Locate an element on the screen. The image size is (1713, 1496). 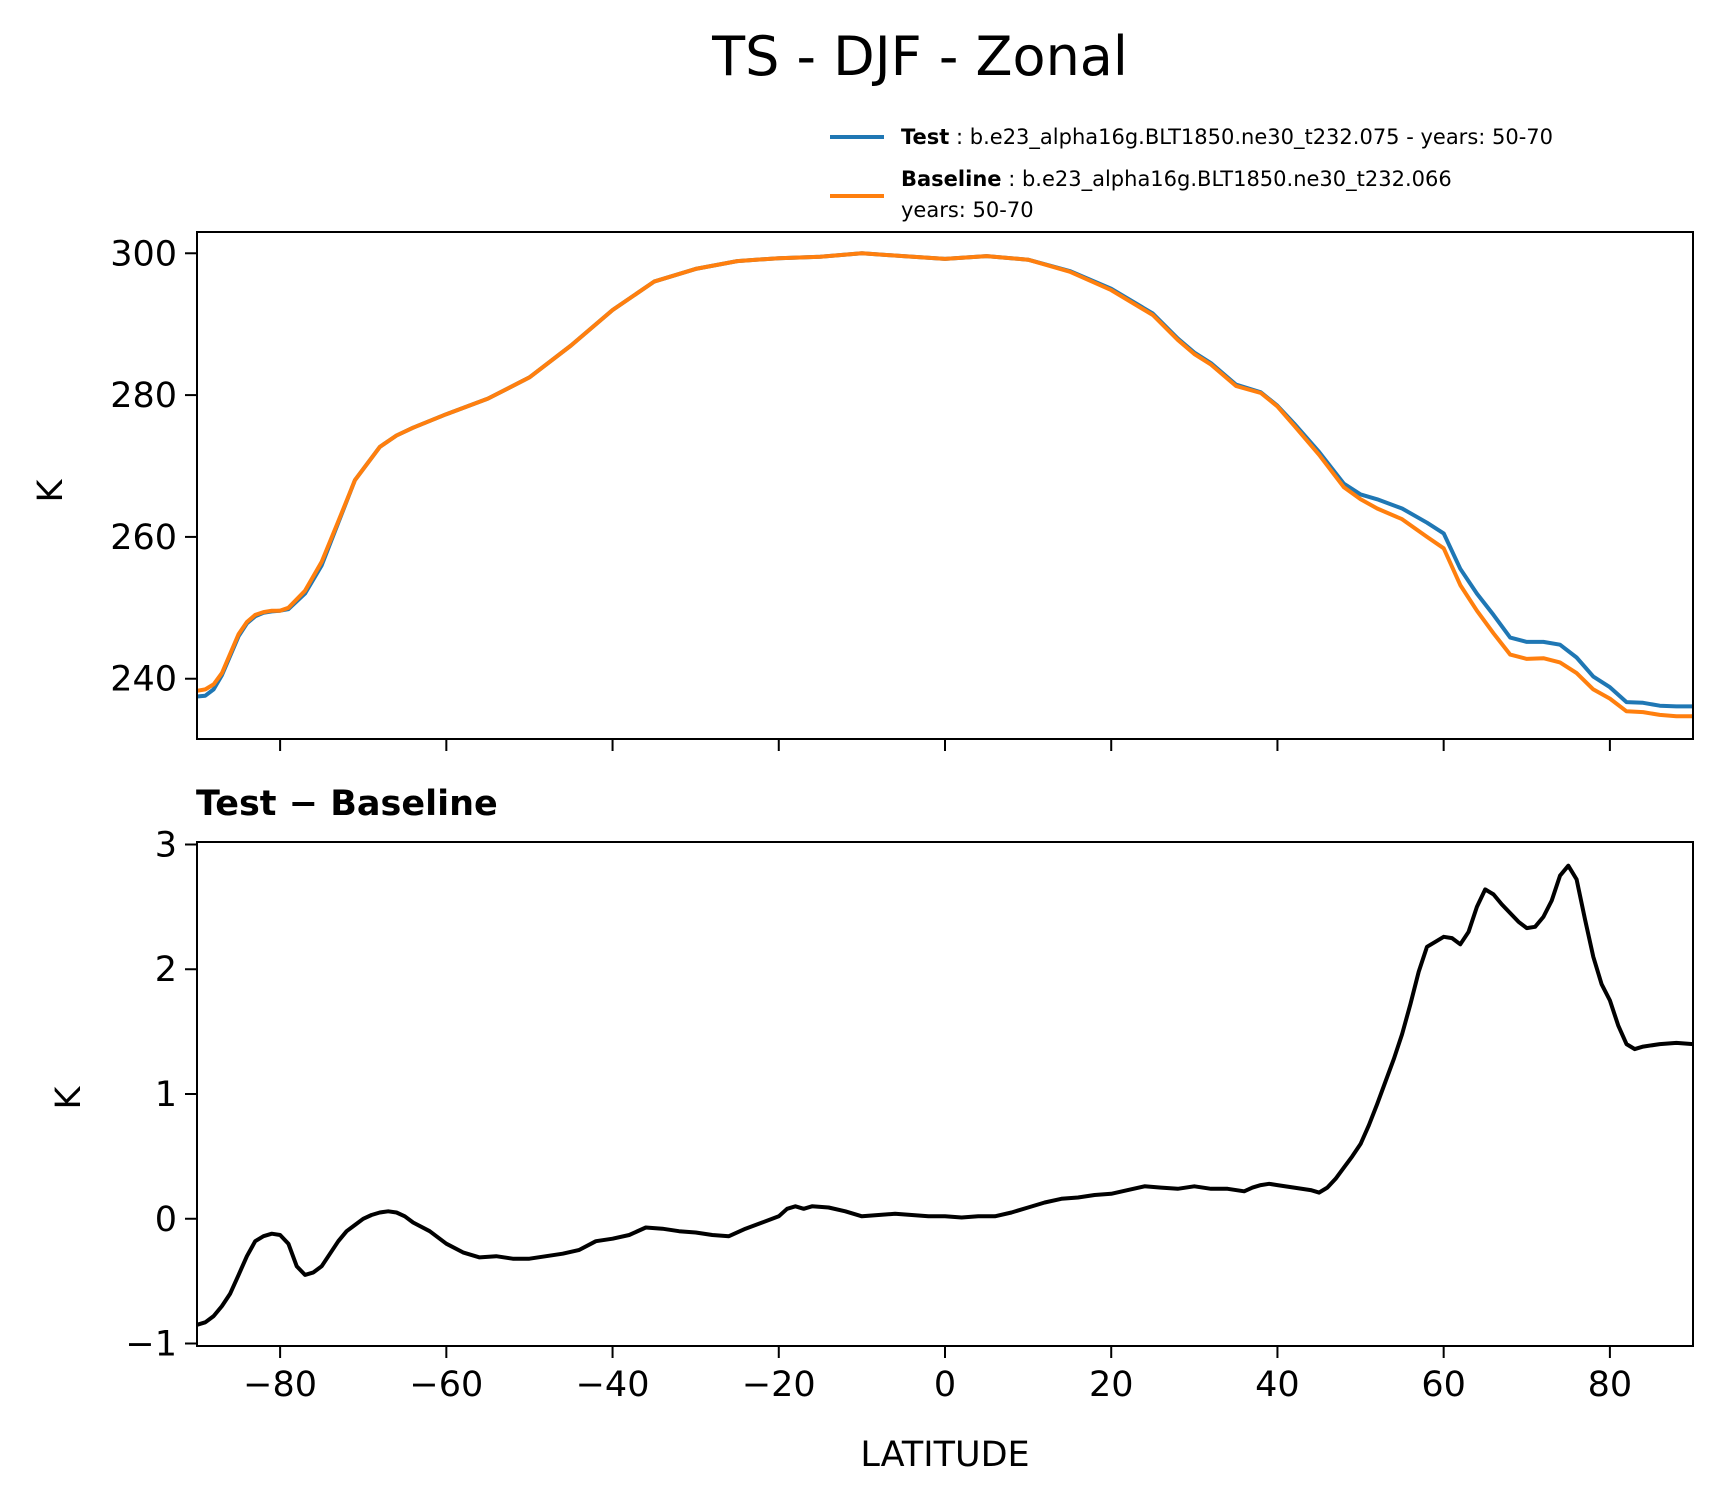
bottom-y-tick-label: 3 is located at coordinates (166, 845).